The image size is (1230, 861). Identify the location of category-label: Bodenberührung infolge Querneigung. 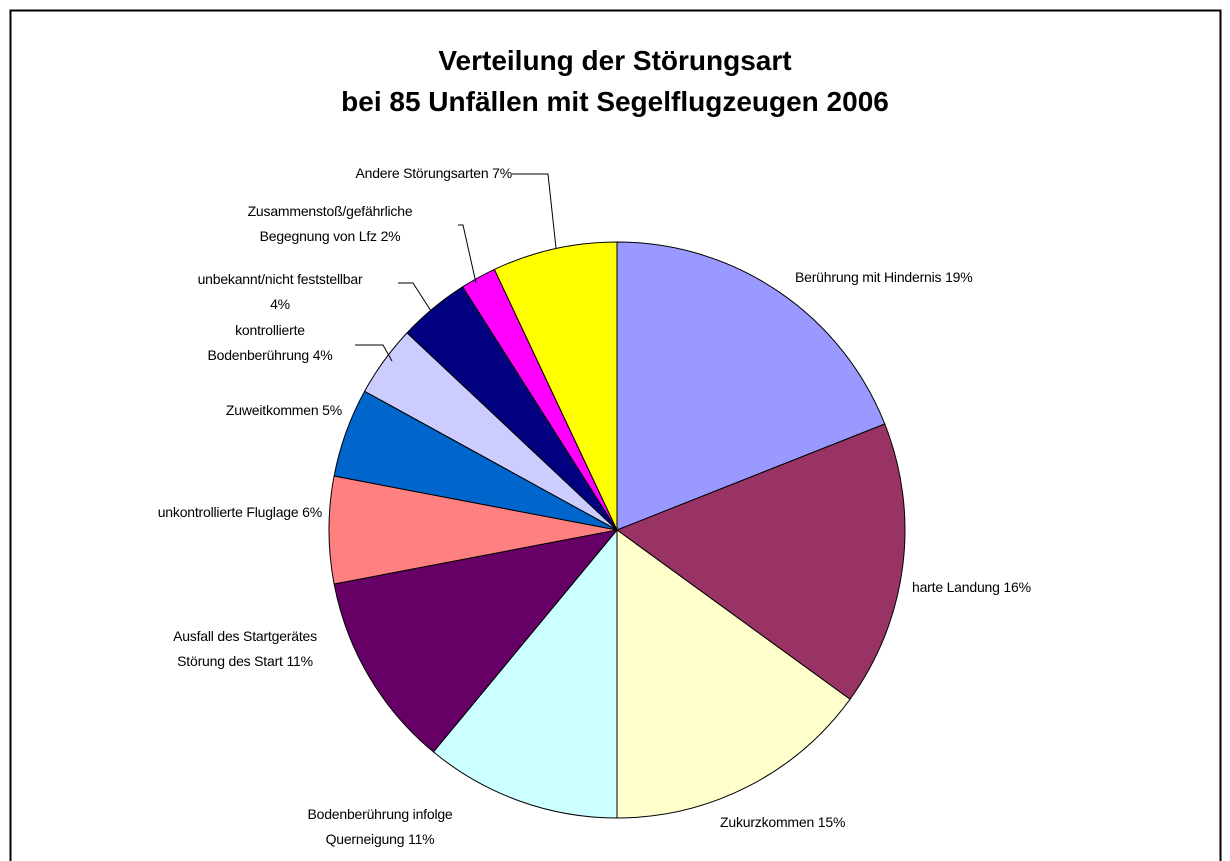
(380, 826).